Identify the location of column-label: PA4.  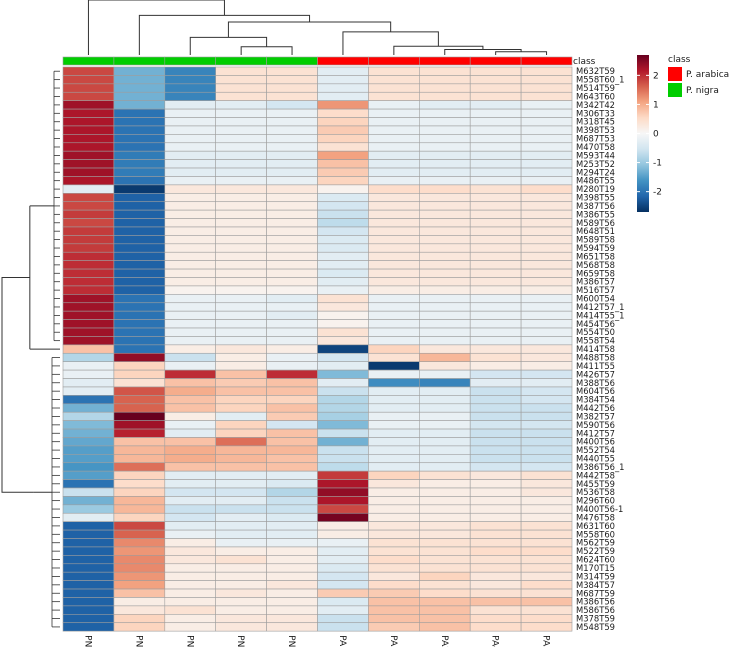
(495, 641).